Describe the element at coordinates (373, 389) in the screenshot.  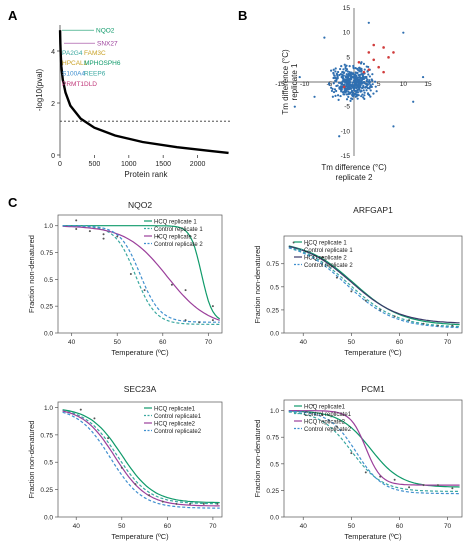
I see `panel-pcm1-title: PCM1` at that location.